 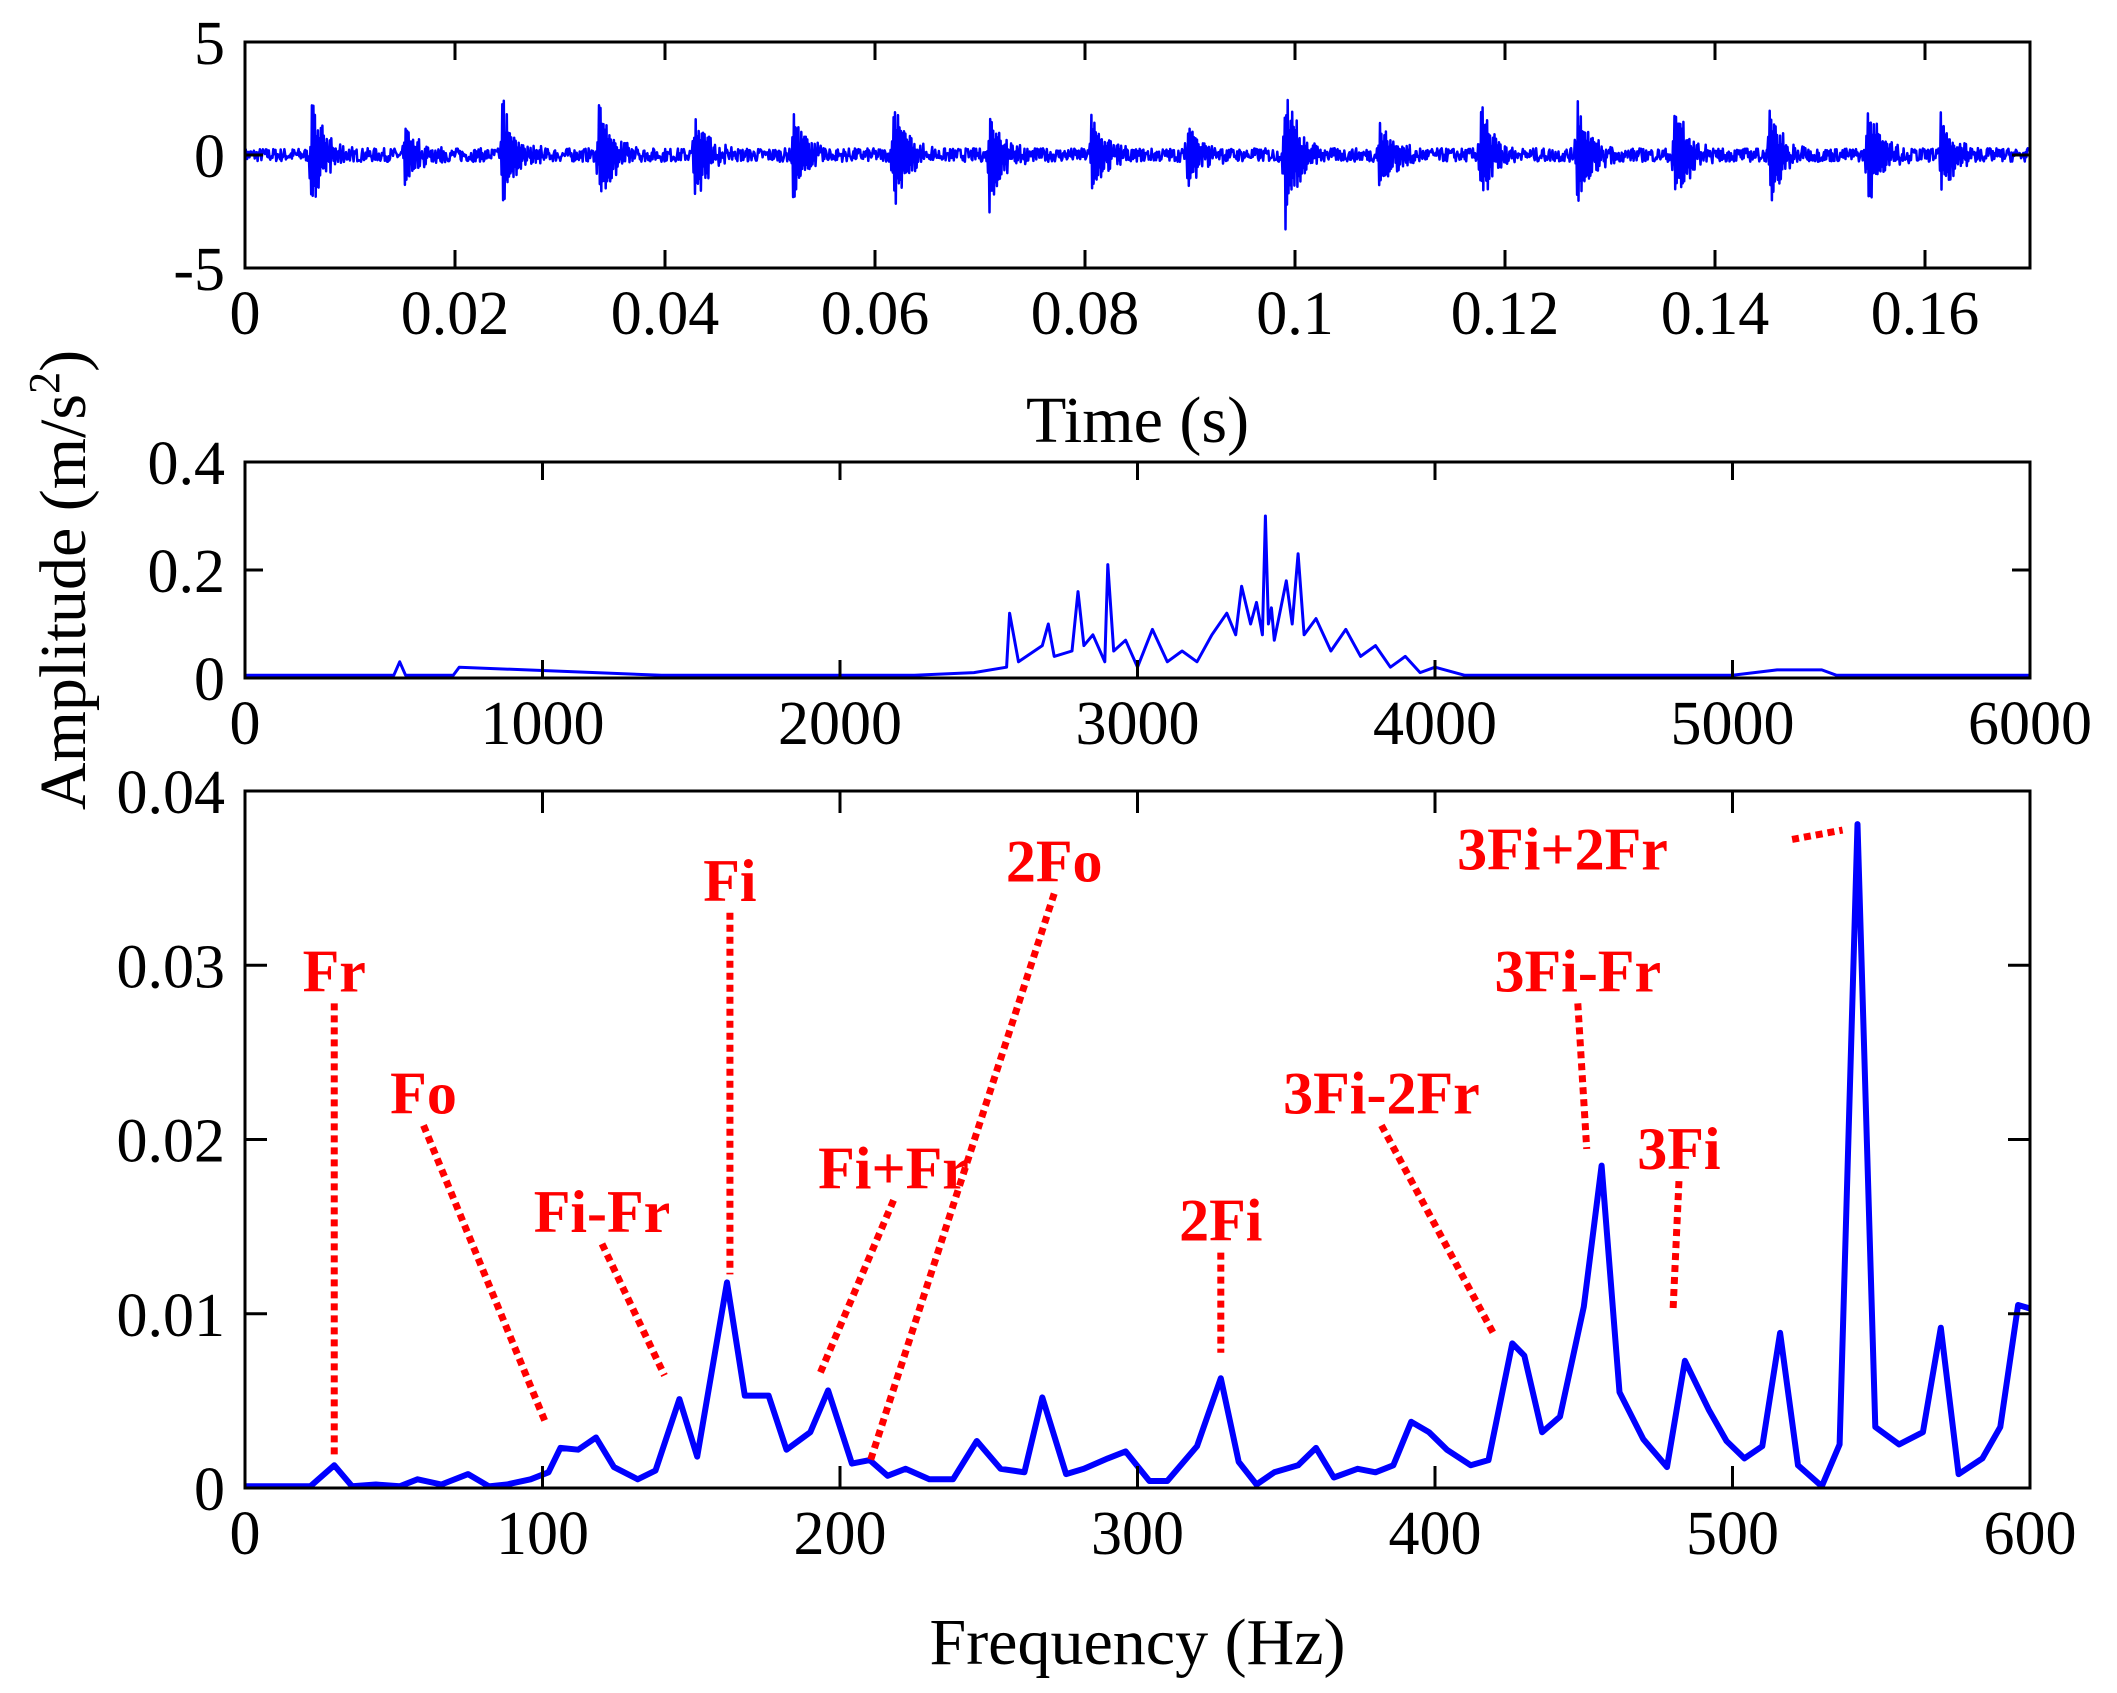 What do you see at coordinates (171, 1316) in the screenshot?
I see `y-tick-label: 0.01` at bounding box center [171, 1316].